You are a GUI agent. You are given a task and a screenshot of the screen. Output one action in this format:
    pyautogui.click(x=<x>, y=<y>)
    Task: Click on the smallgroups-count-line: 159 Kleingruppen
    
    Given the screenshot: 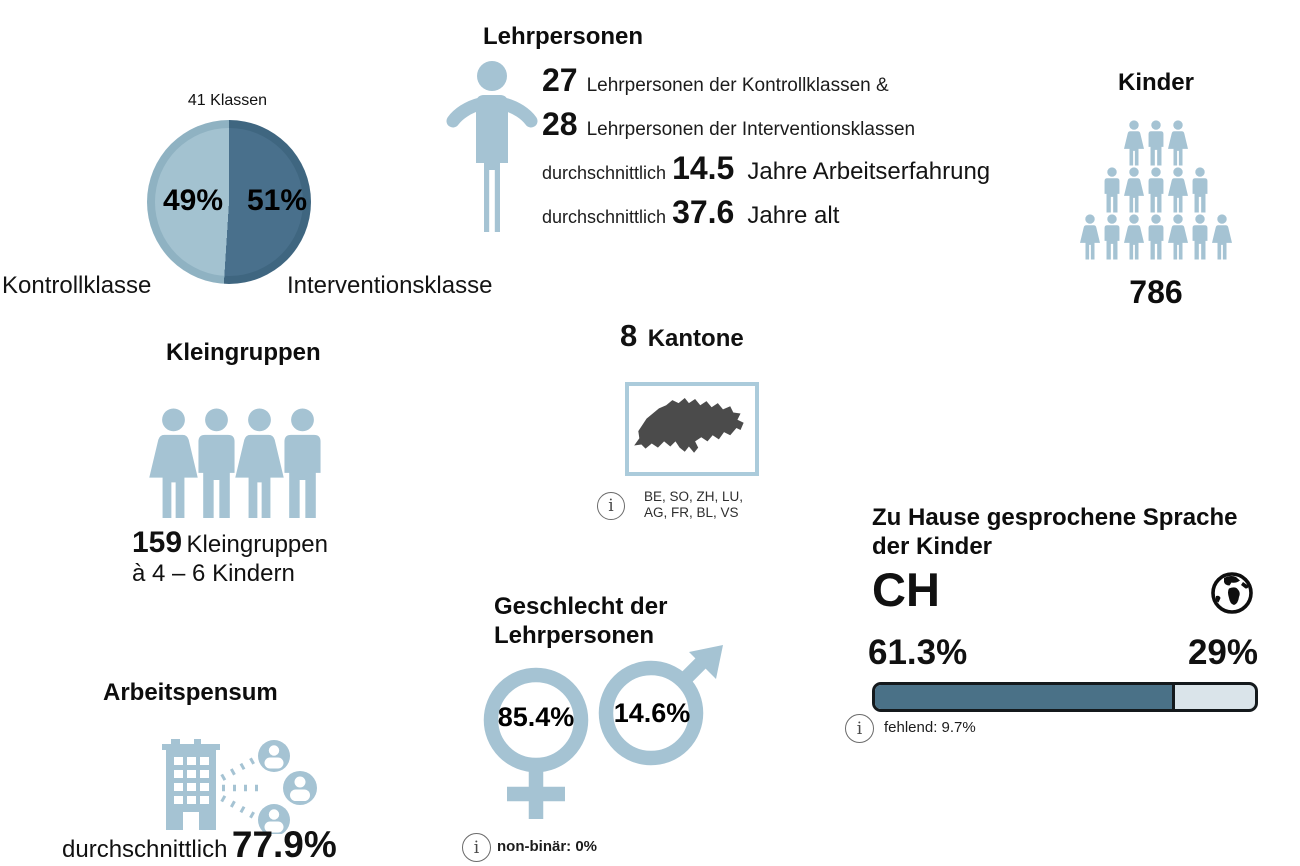 What is the action you would take?
    pyautogui.click(x=230, y=543)
    